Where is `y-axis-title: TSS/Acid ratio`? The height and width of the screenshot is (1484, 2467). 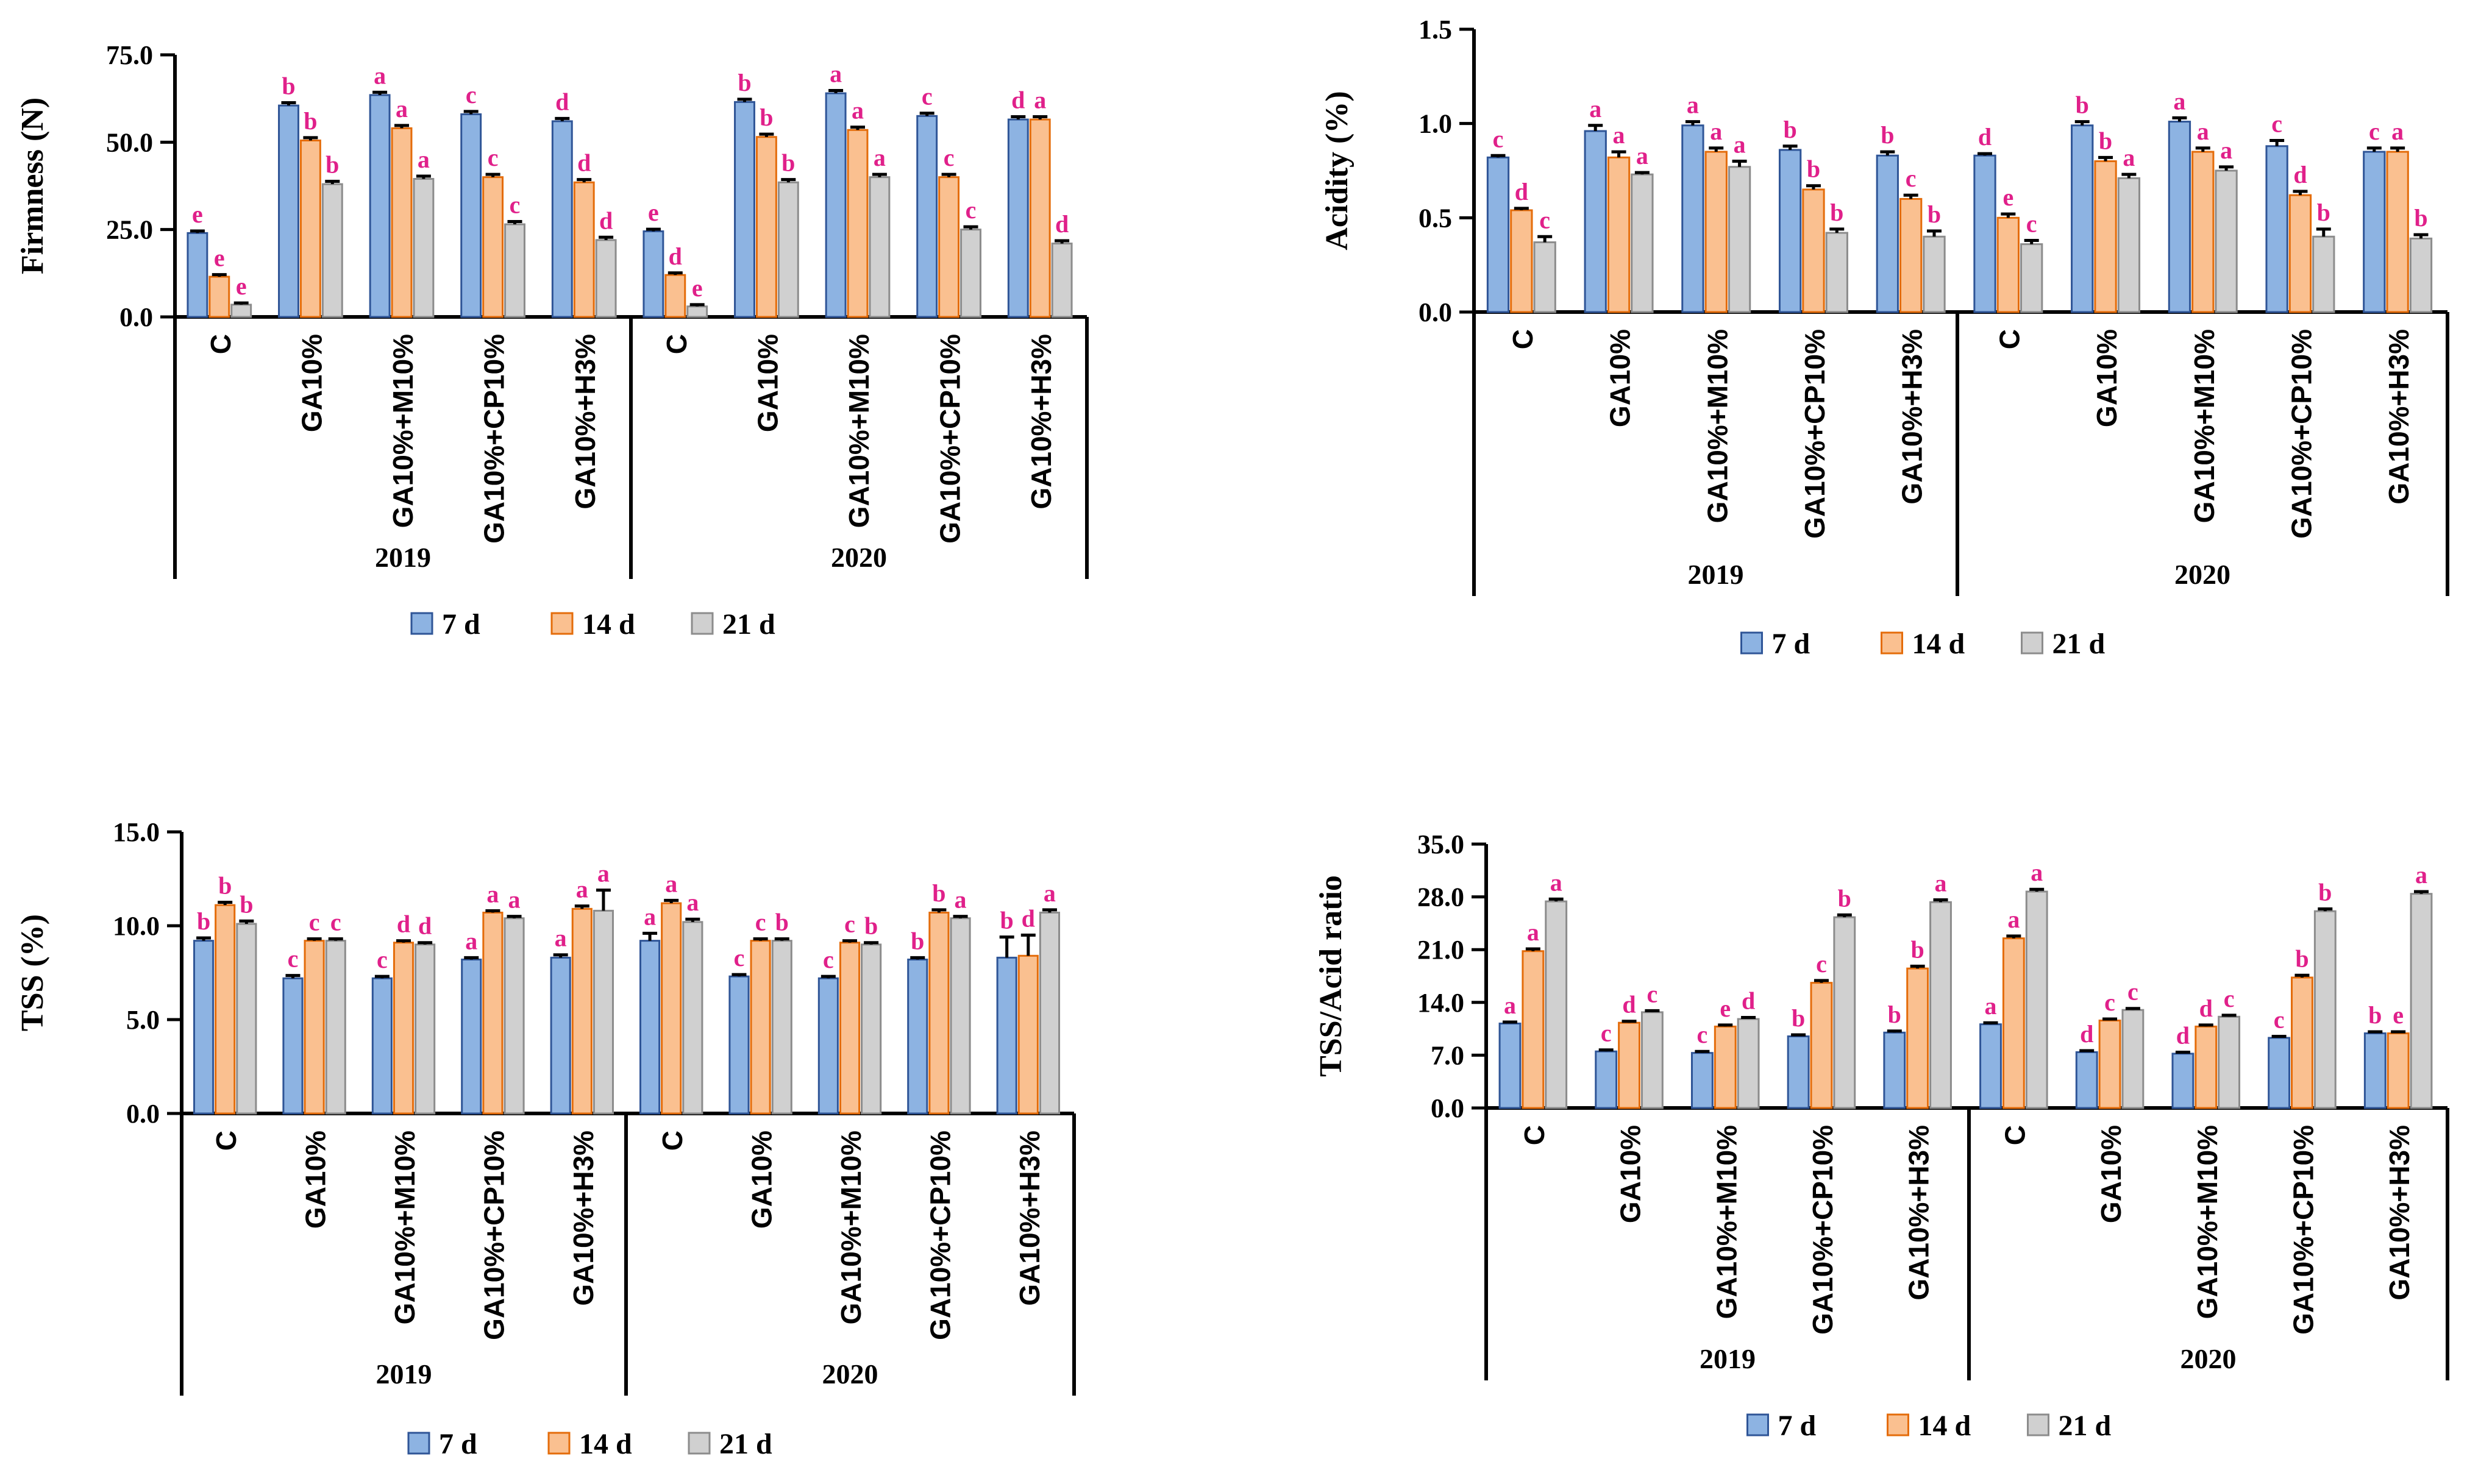
y-axis-title: TSS/Acid ratio is located at coordinates (1331, 976).